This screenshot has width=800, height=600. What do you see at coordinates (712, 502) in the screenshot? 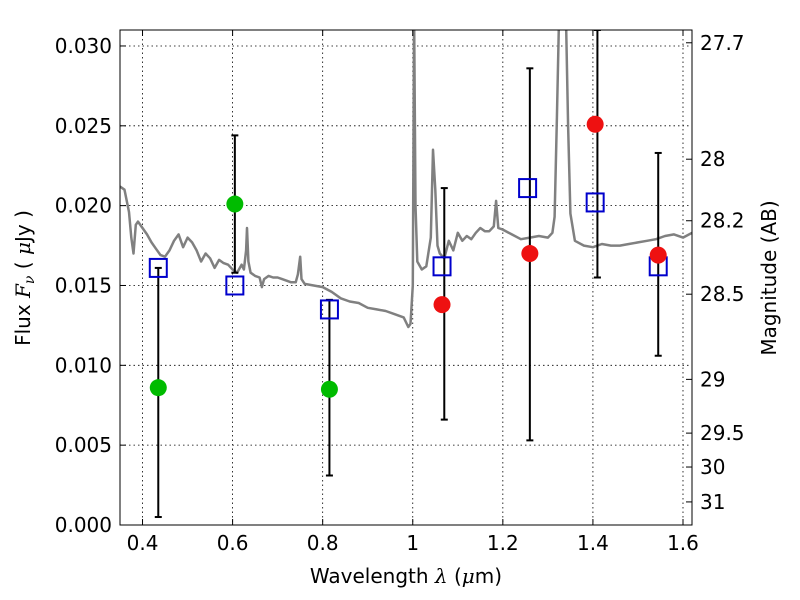
I see `y2-tick-label: 31` at bounding box center [712, 502].